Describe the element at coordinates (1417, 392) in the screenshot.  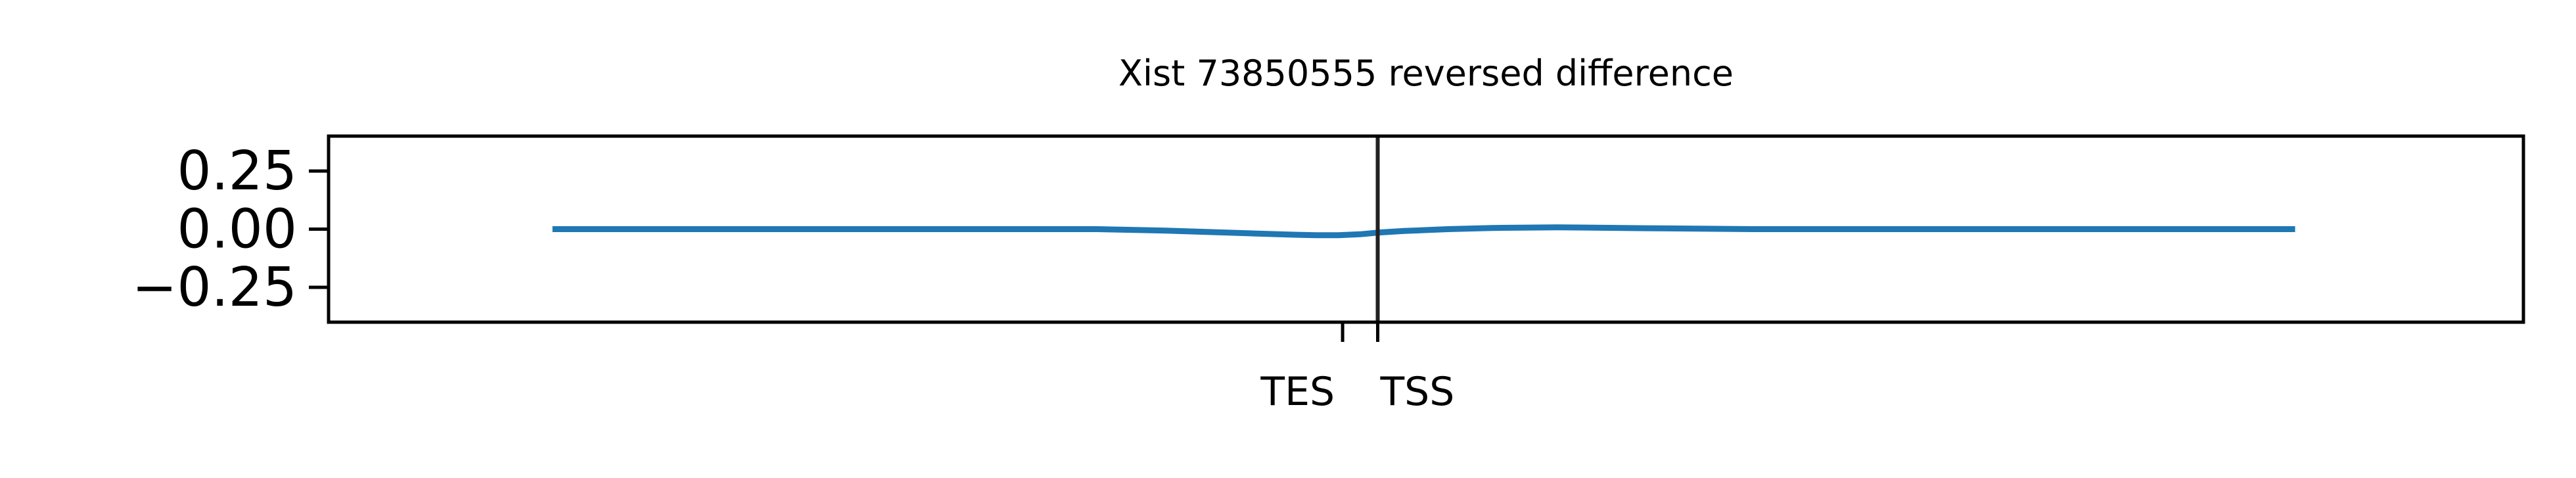
I see `x-tick-label-tss: TSS` at that location.